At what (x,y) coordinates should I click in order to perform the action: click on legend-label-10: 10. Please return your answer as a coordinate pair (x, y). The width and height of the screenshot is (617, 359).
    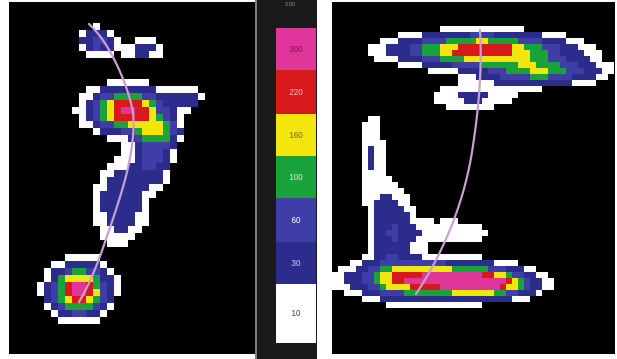
    Looking at the image, I should click on (296, 313).